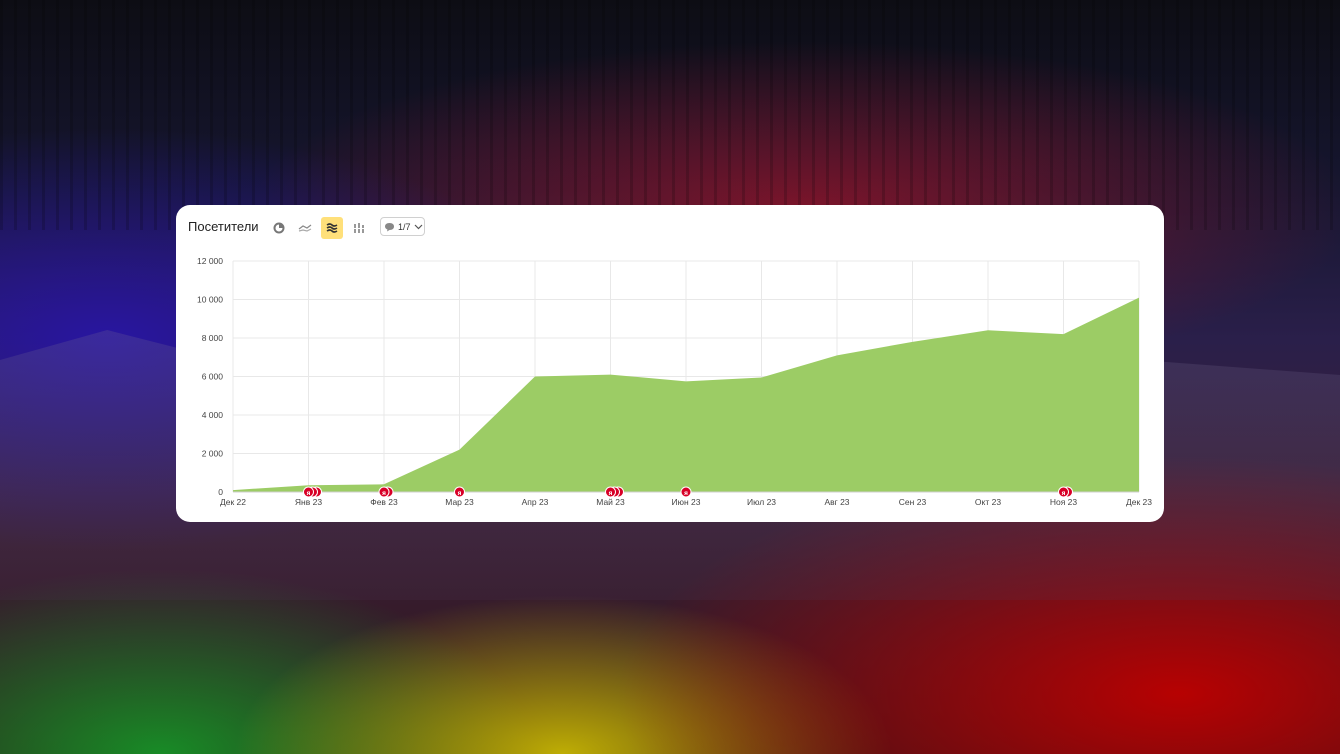  I want to click on y-tick-label: 12 000, so click(210, 261).